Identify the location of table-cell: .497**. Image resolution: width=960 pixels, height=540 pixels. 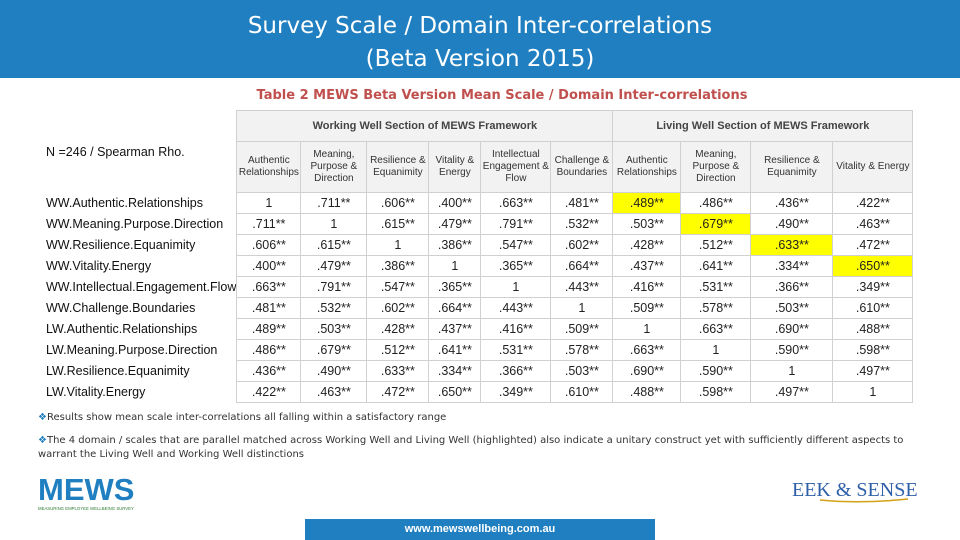
(792, 392).